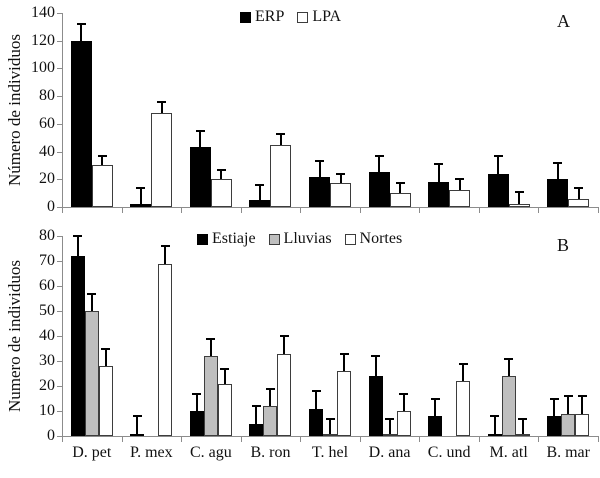 The height and width of the screenshot is (478, 600). I want to click on error-bar-lluvias-b-ron, so click(270, 397).